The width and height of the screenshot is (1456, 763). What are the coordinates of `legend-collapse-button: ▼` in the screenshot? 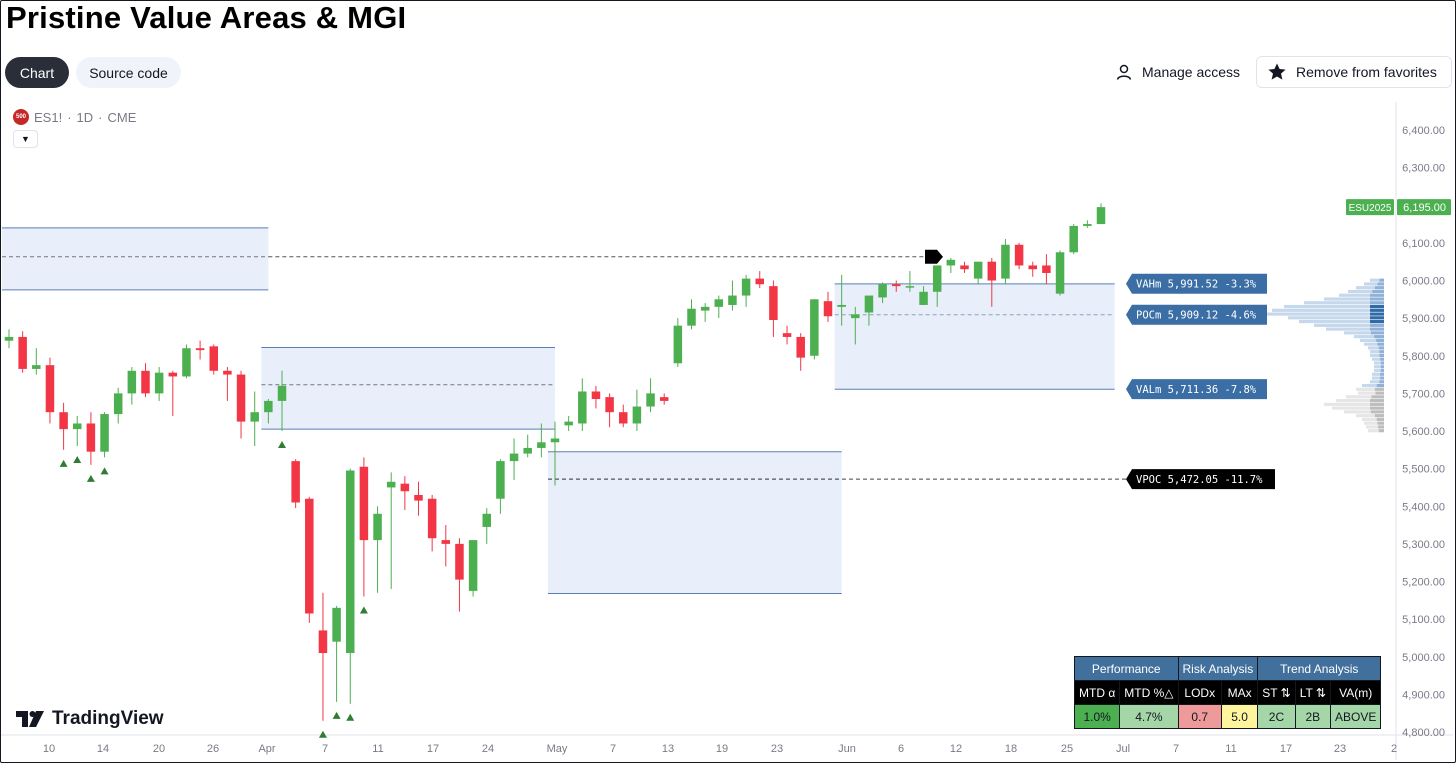 It's located at (25, 139).